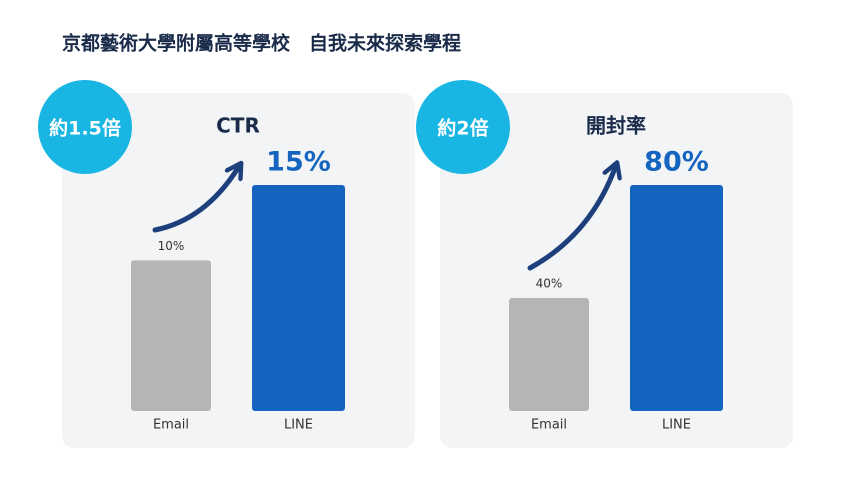 The height and width of the screenshot is (480, 855). I want to click on badge-text: 約1.5倍, so click(85, 128).